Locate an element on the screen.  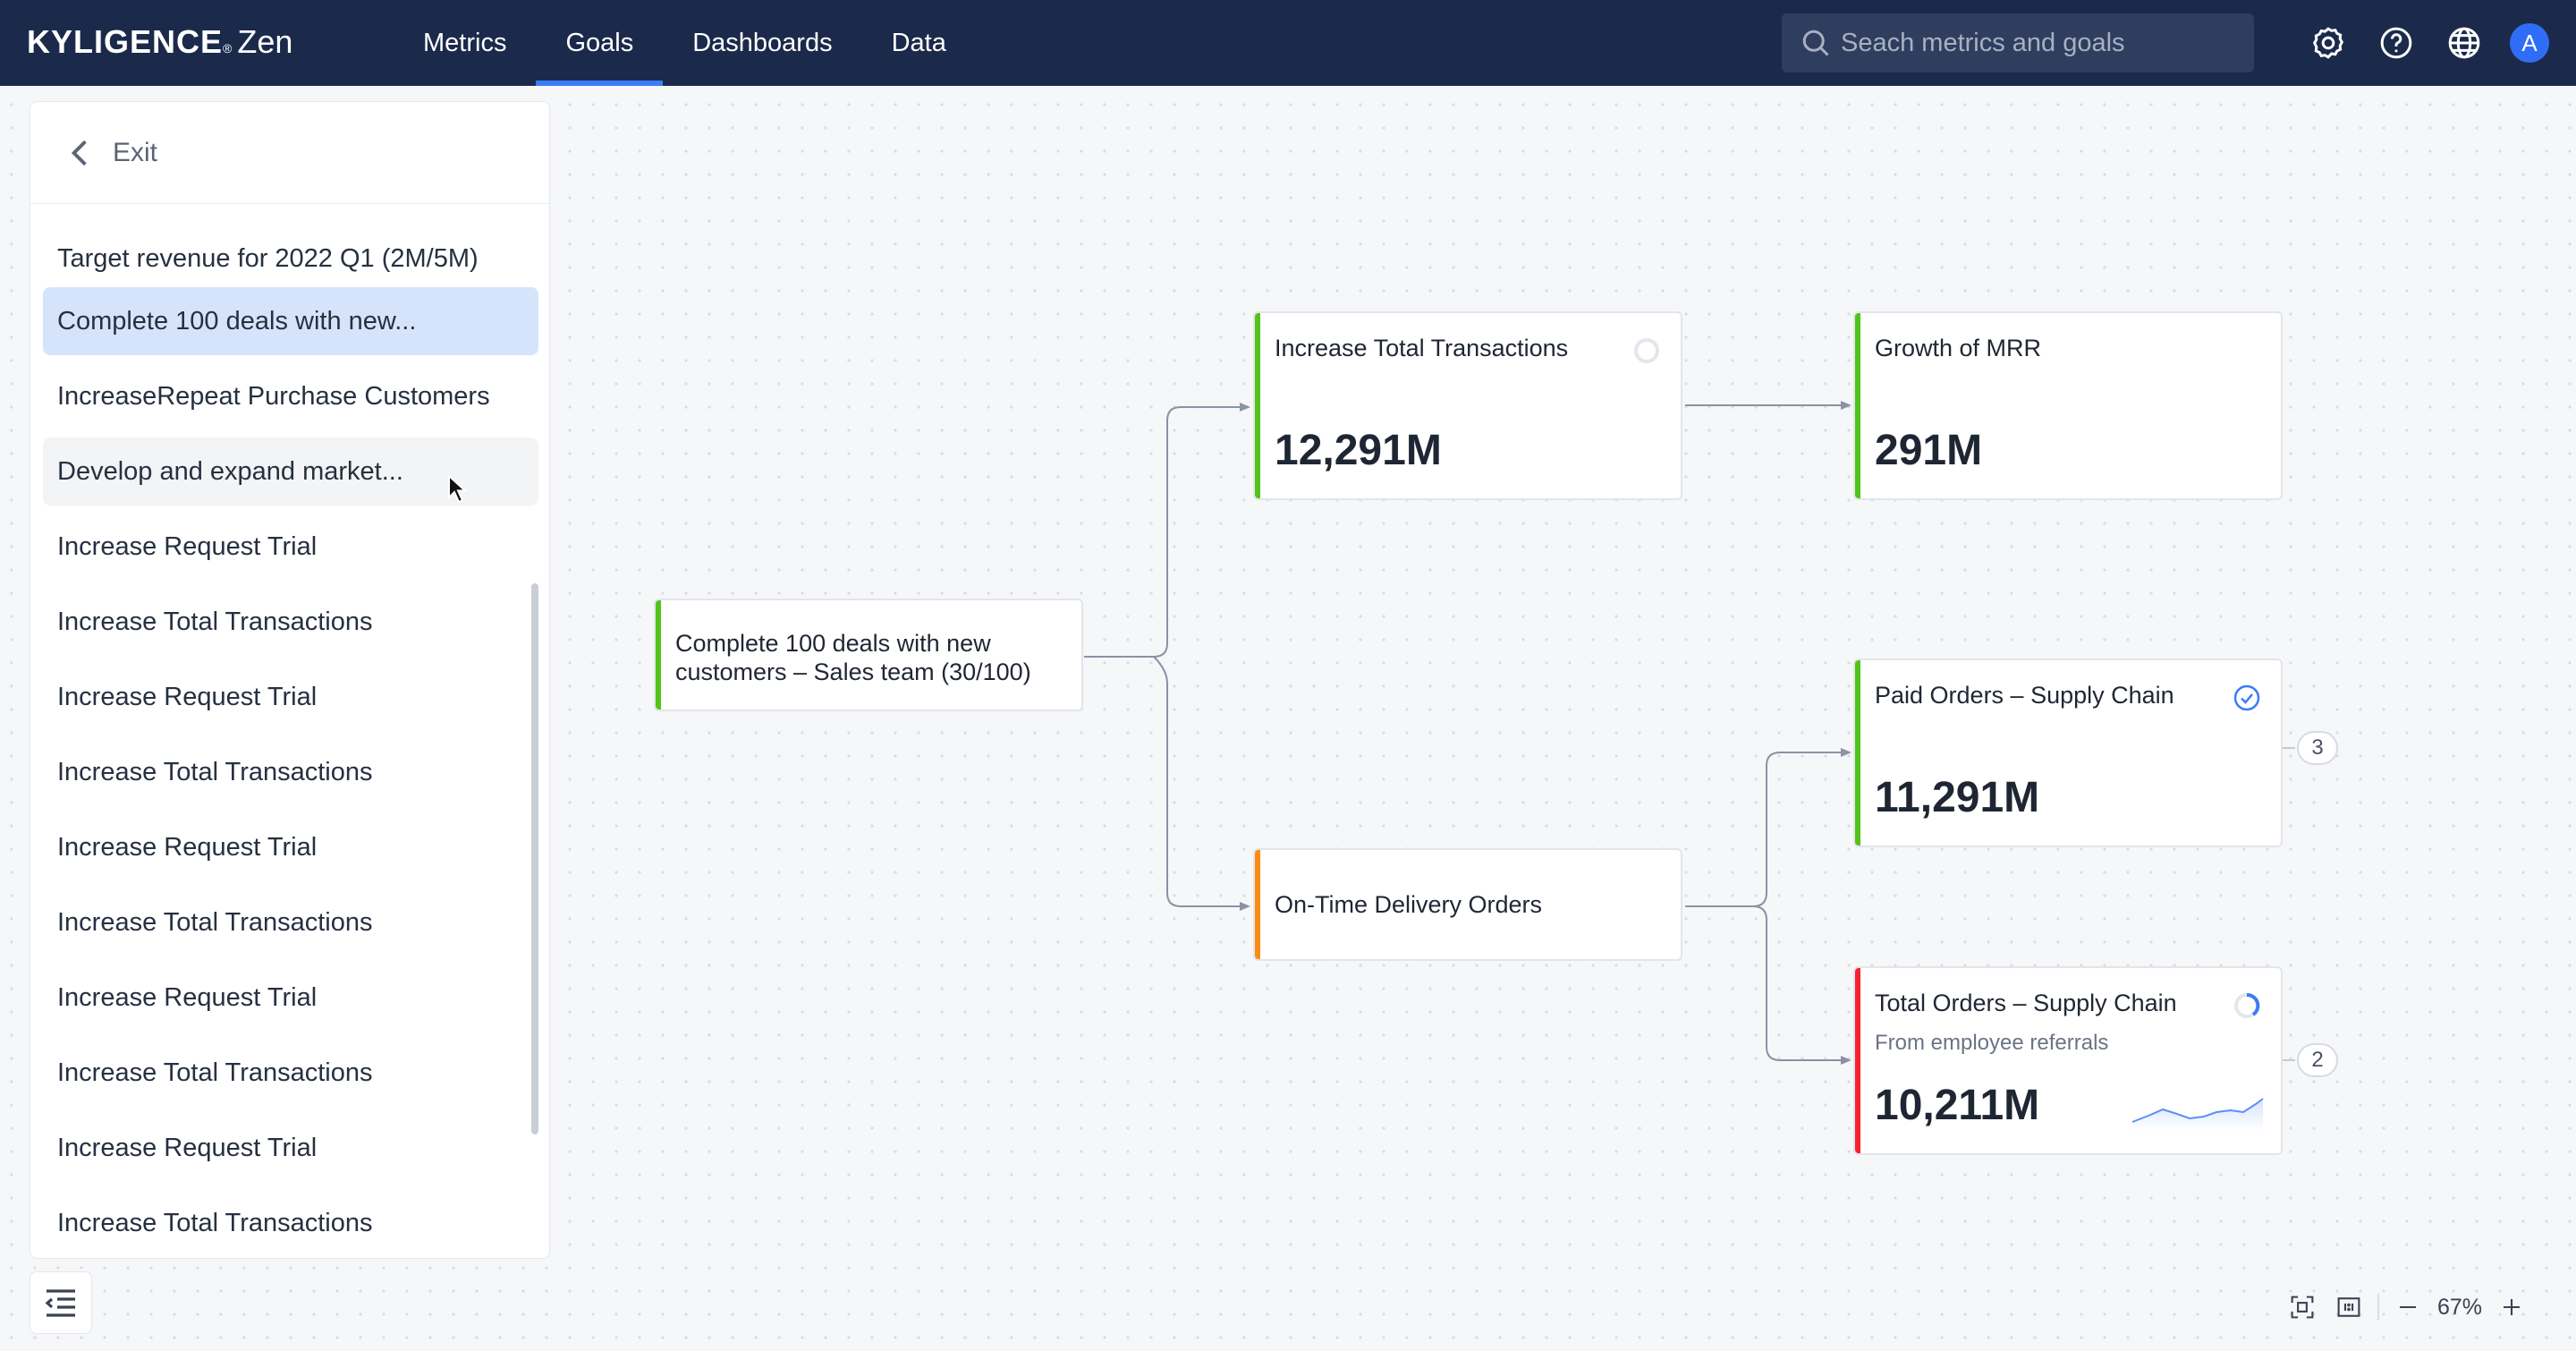
nav-data: Data is located at coordinates (918, 43).